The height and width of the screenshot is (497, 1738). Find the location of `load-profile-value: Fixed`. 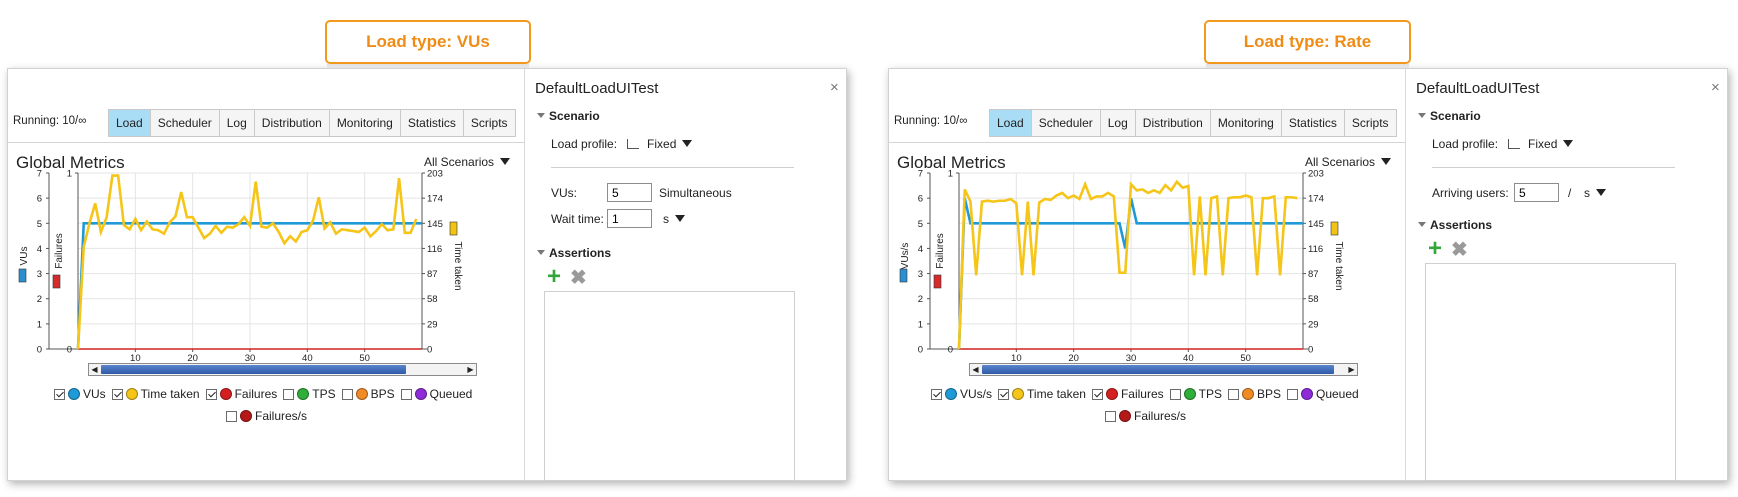

load-profile-value: Fixed is located at coordinates (1543, 144).